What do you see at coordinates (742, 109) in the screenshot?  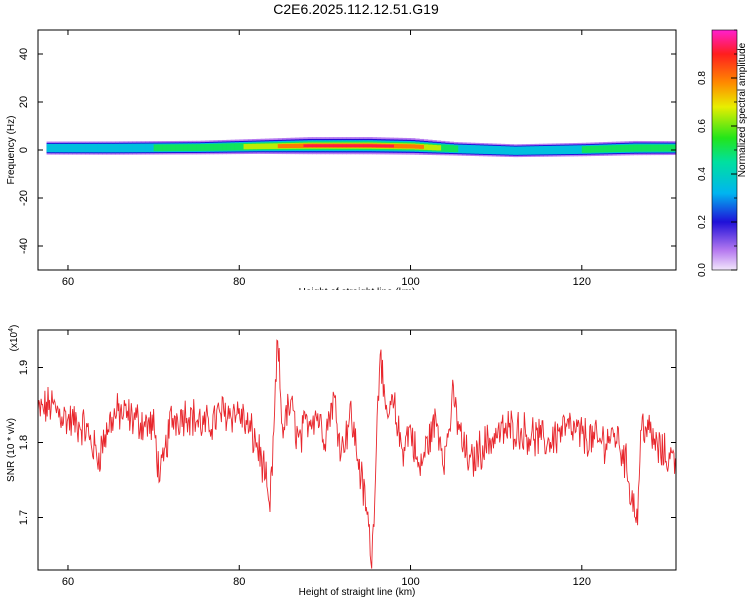 I see `colorbar-label: Normalized spectral amplitude` at bounding box center [742, 109].